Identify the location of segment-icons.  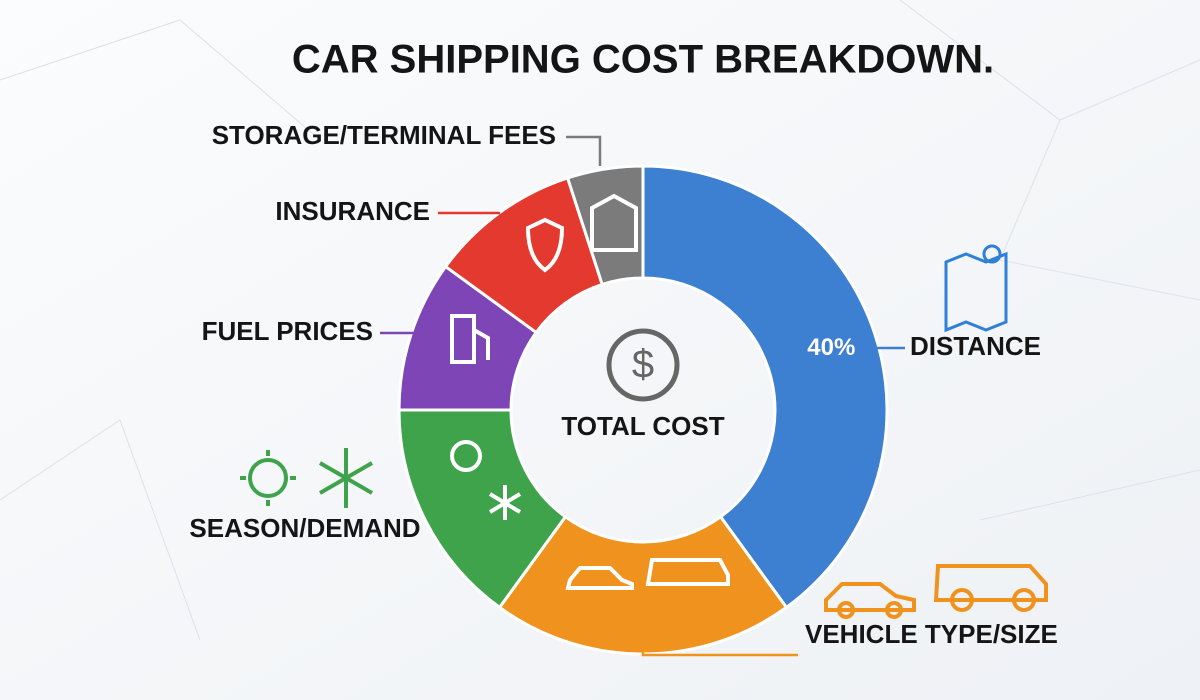
(590, 391).